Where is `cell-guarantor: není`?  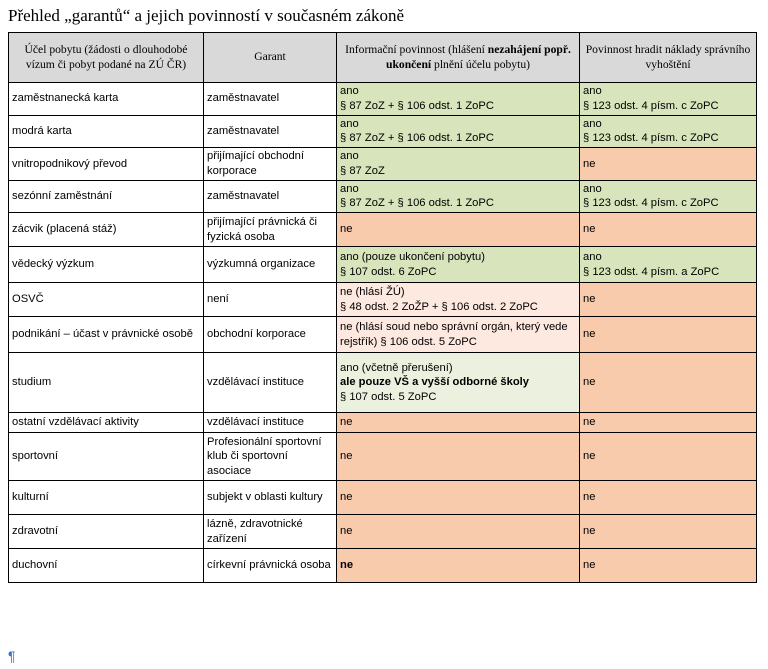 cell-guarantor: není is located at coordinates (270, 300).